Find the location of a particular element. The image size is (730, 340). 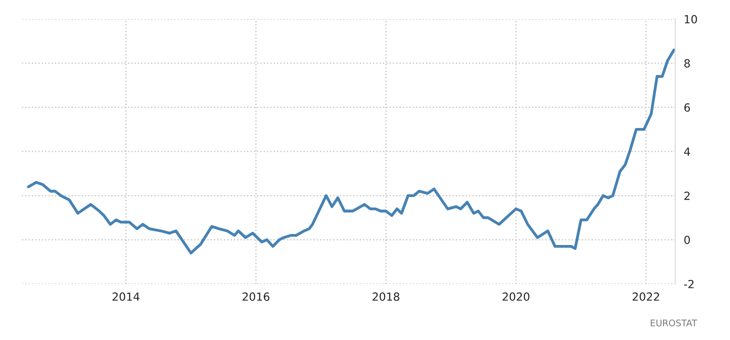

x-tick-label: 2022 is located at coordinates (646, 296).